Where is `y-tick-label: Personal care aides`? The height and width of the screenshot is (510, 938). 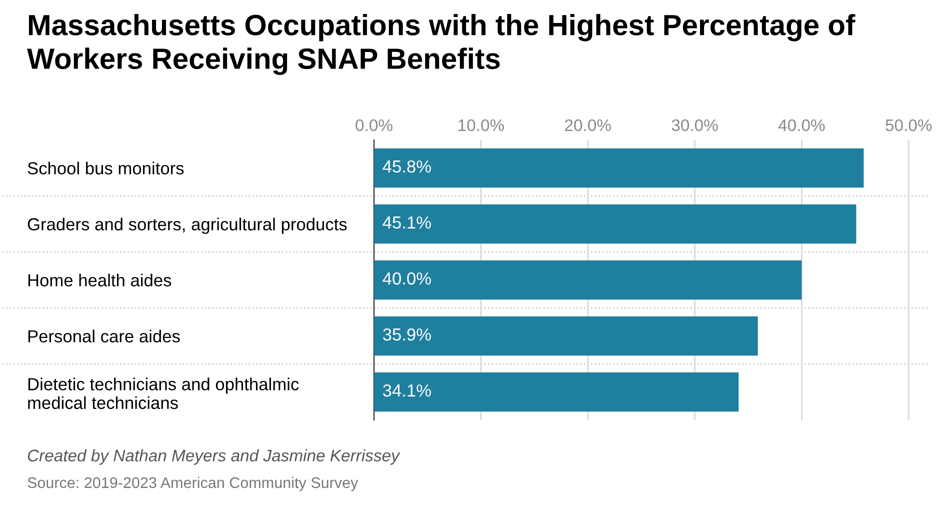
y-tick-label: Personal care aides is located at coordinates (104, 336).